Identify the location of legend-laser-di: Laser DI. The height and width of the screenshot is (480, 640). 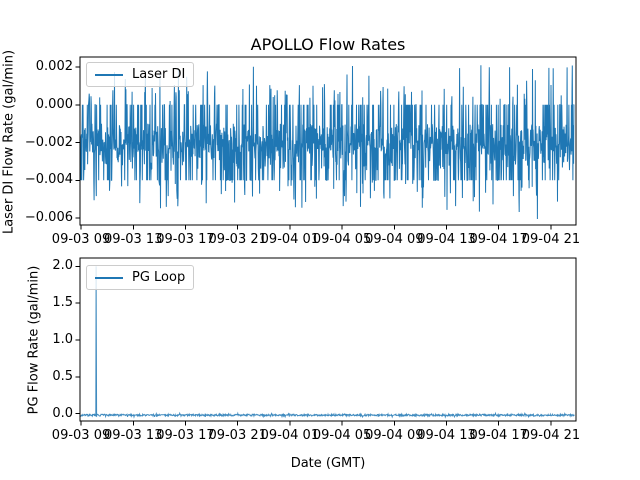
(140, 74).